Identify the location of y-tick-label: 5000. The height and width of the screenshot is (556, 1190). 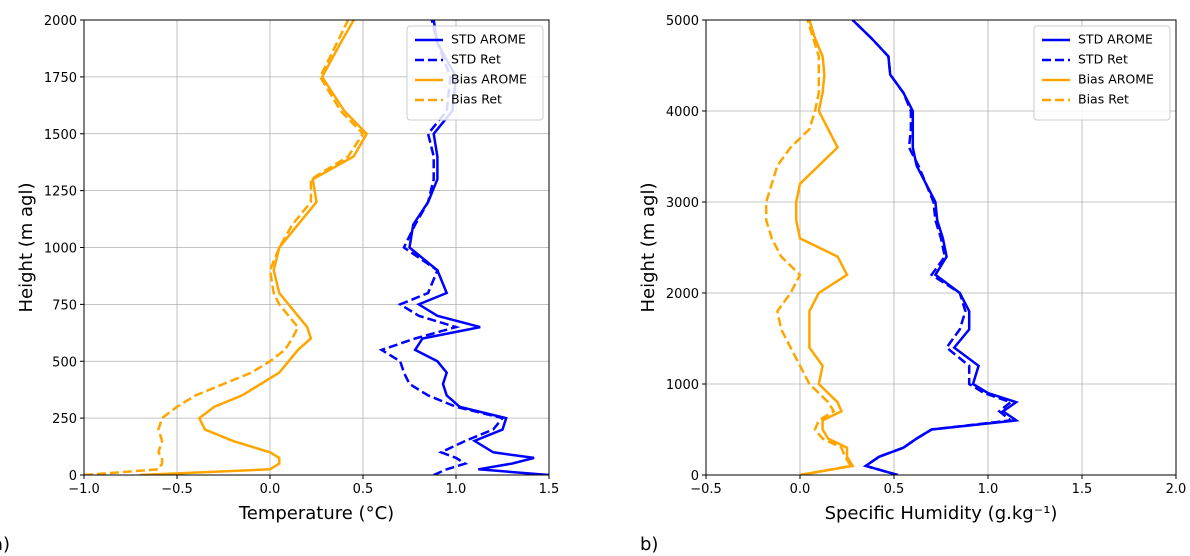
(682, 21).